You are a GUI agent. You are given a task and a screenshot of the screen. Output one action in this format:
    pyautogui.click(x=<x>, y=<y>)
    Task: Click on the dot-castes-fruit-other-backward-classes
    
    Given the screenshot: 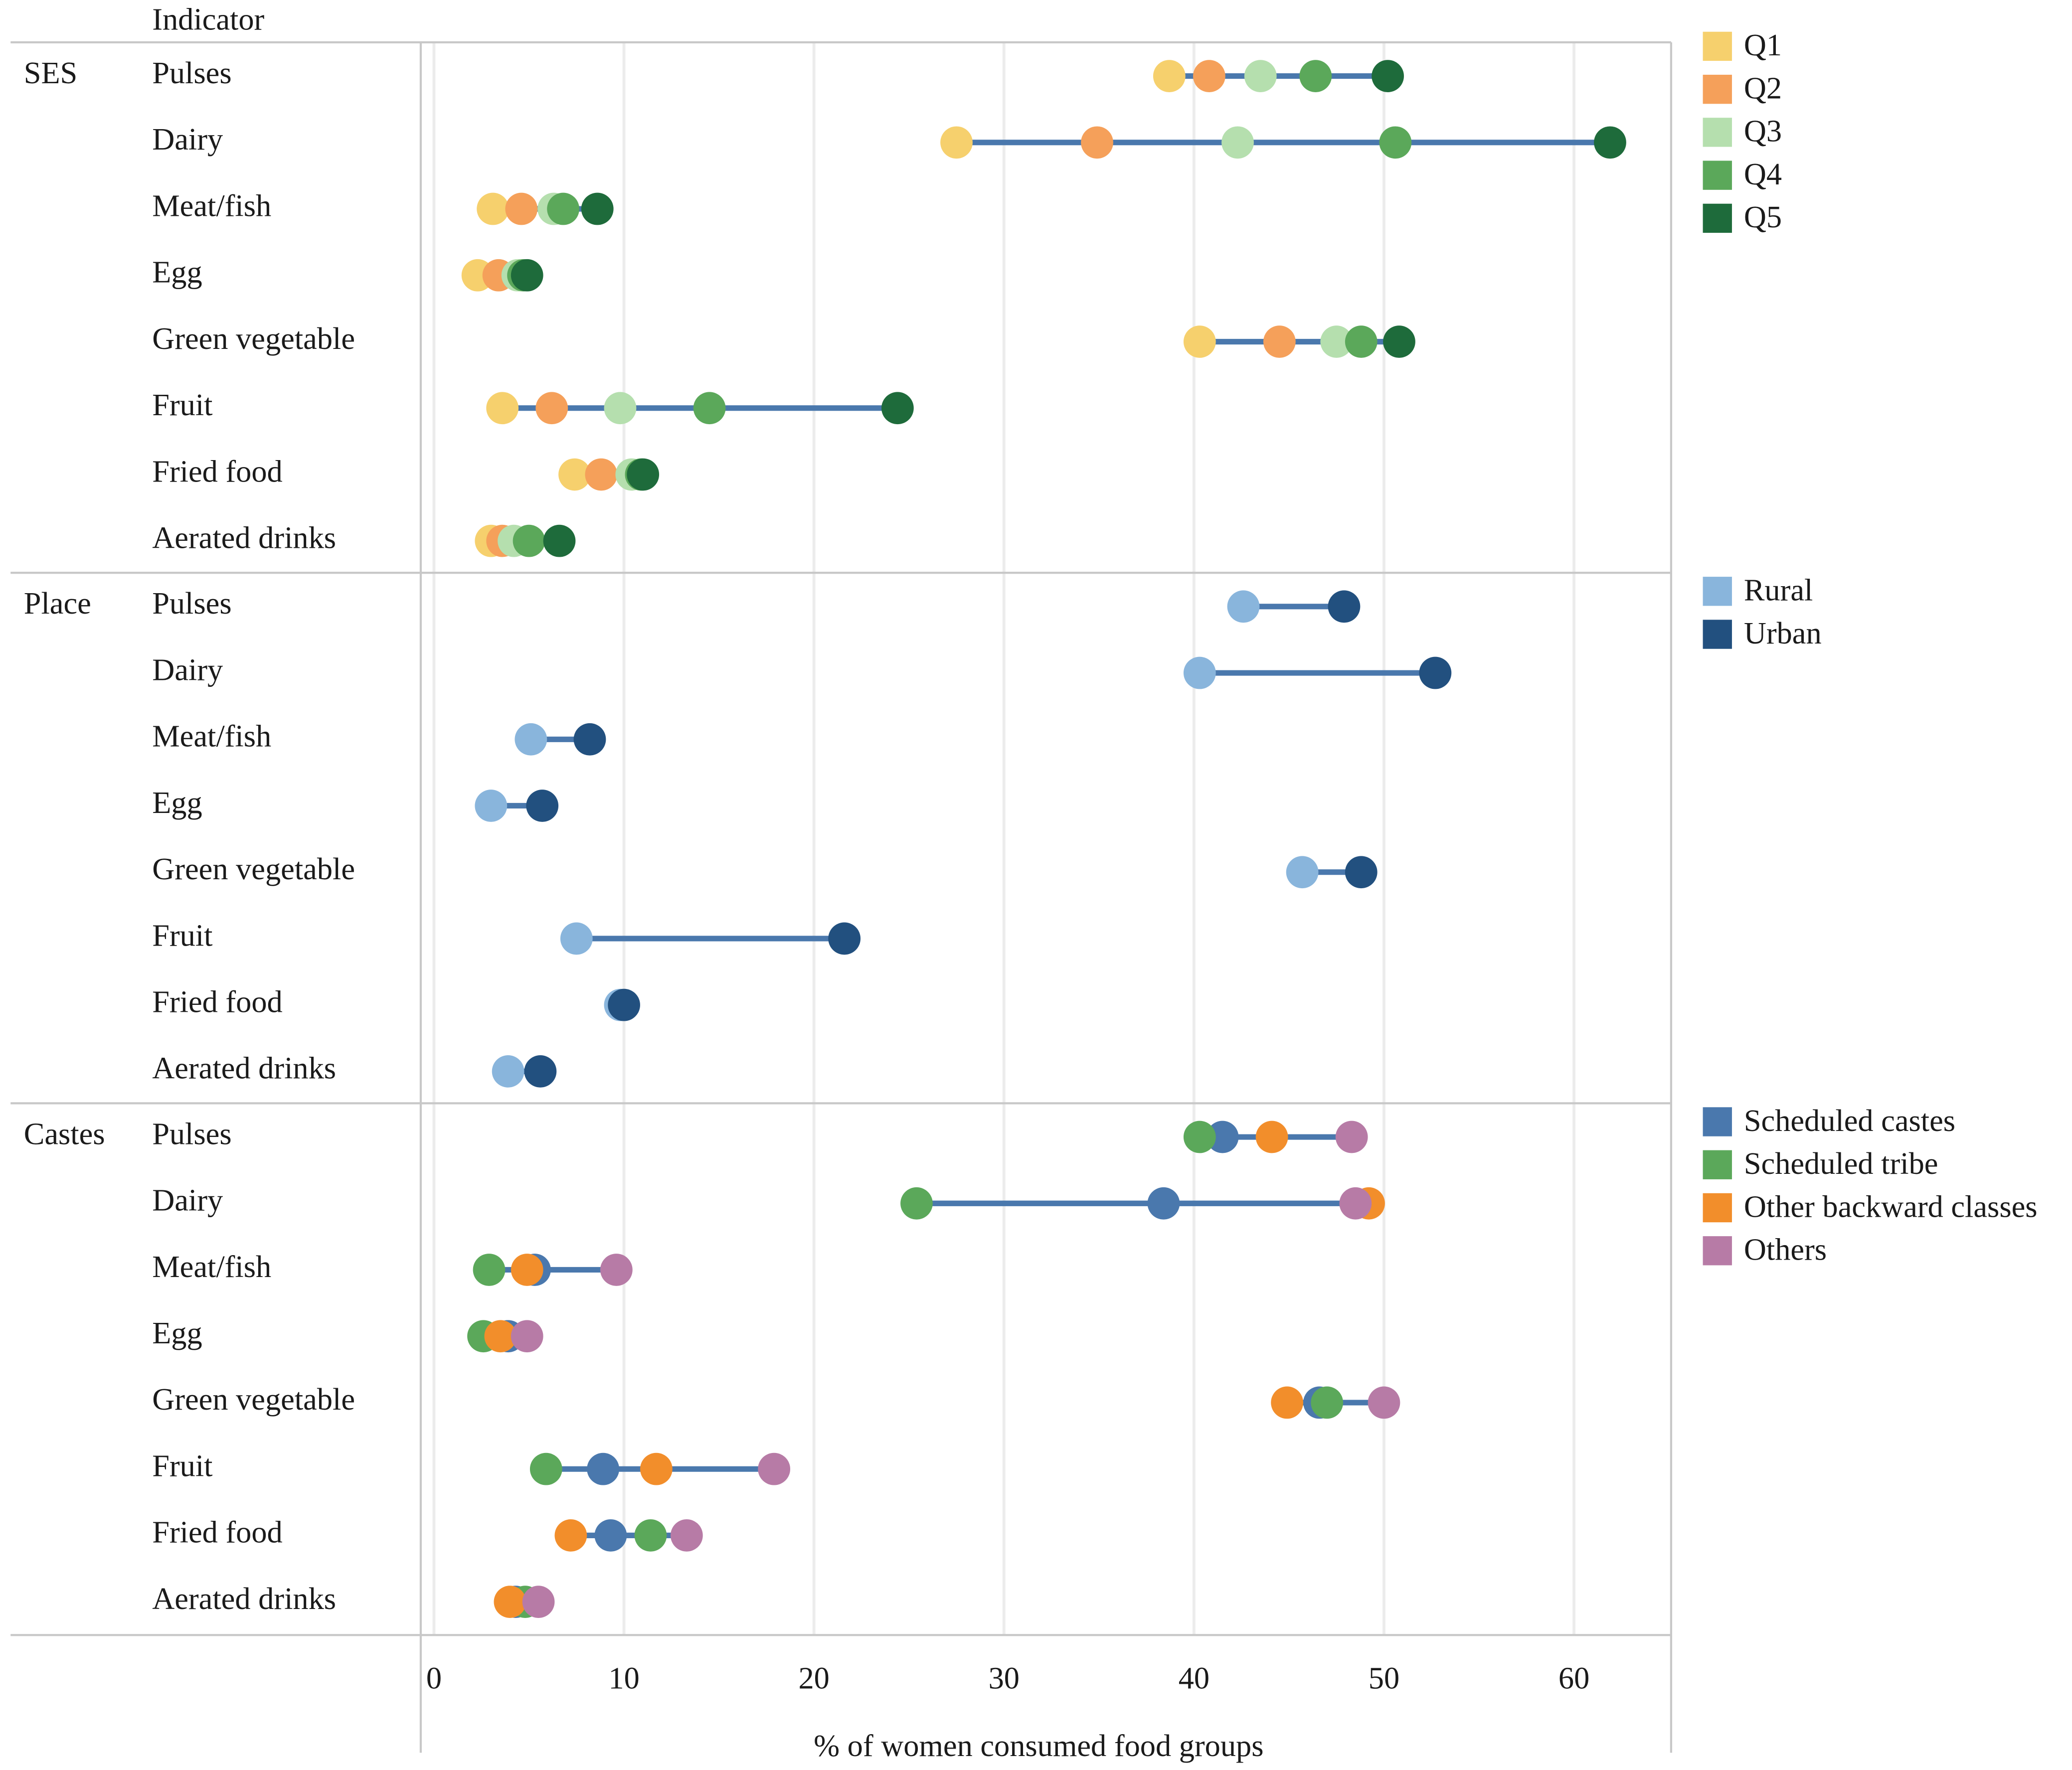 What is the action you would take?
    pyautogui.click(x=657, y=1468)
    